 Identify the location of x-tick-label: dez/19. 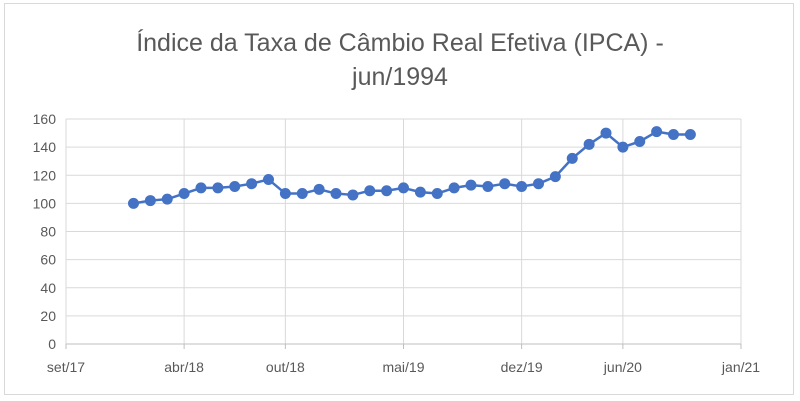
(522, 367).